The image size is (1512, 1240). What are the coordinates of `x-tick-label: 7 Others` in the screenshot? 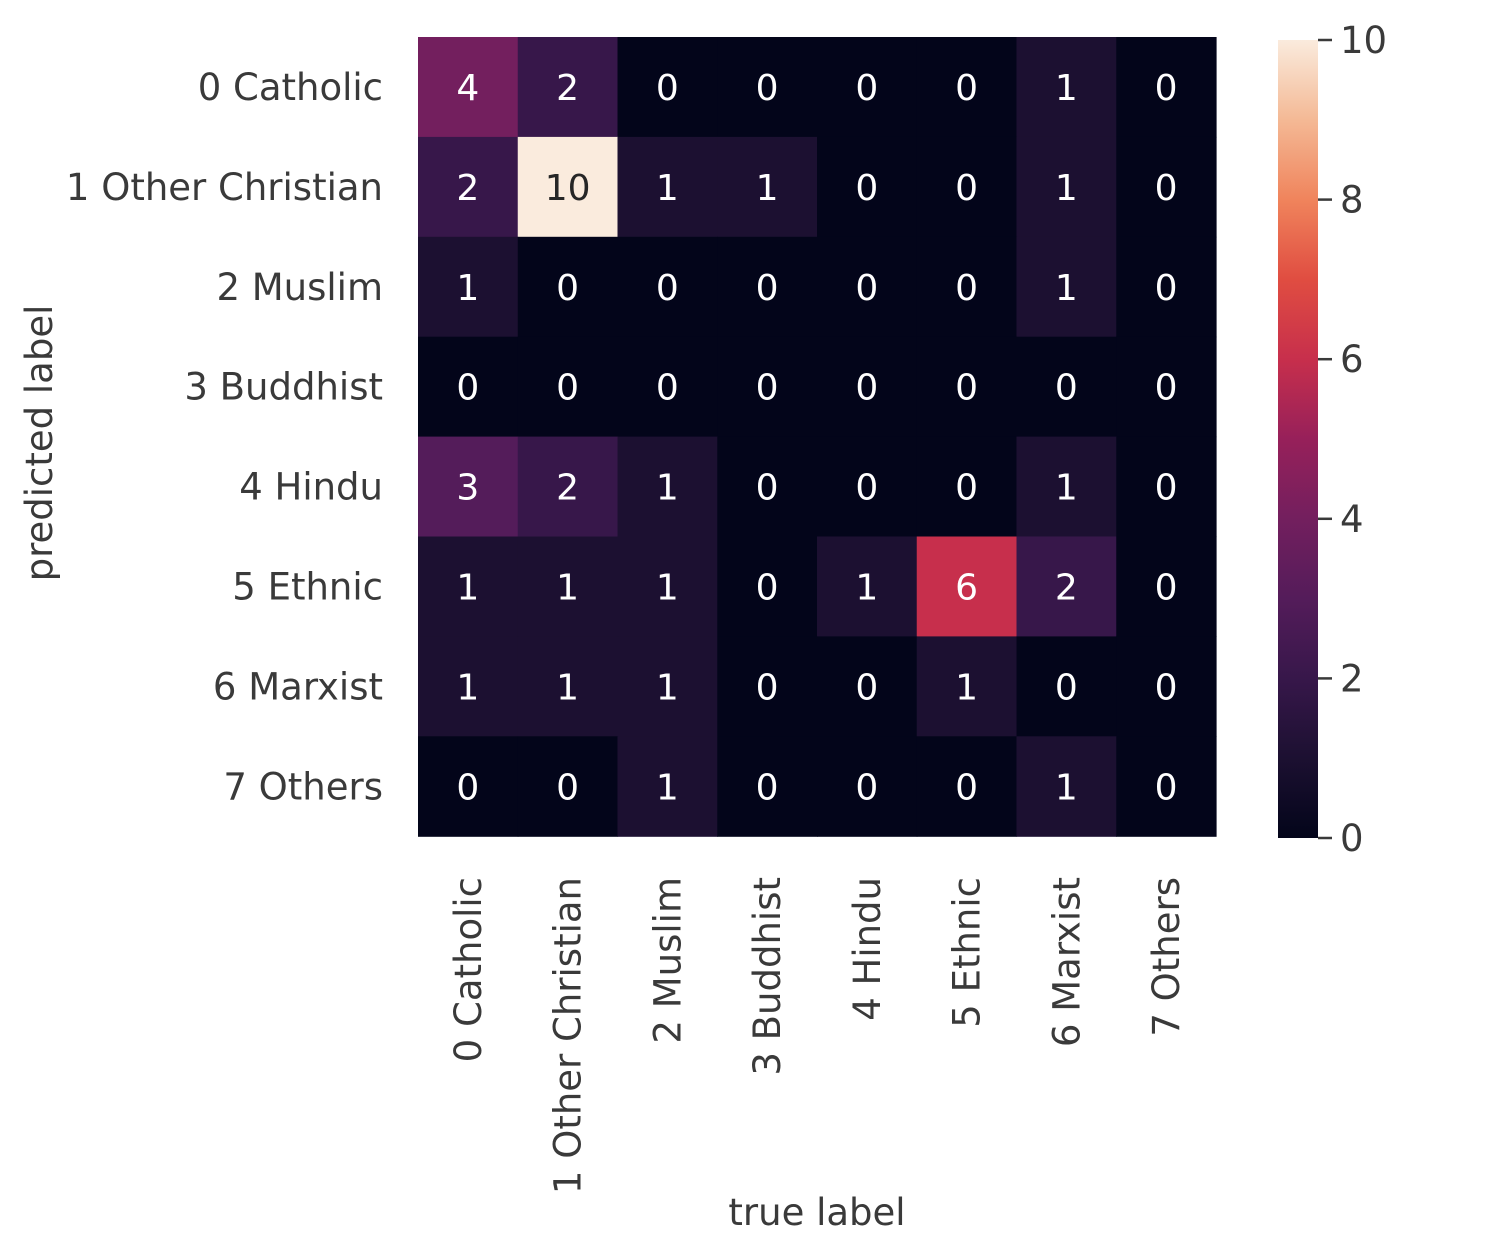 It's located at (1166, 957).